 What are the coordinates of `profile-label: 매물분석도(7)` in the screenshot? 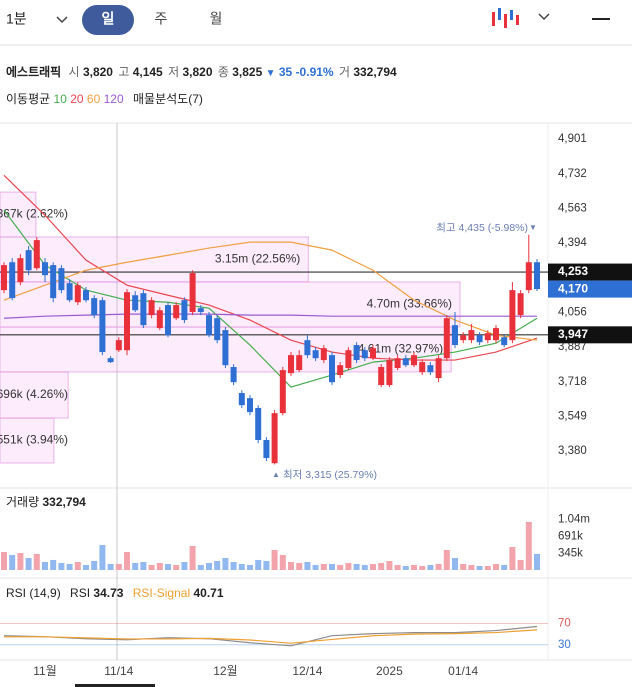 It's located at (168, 99).